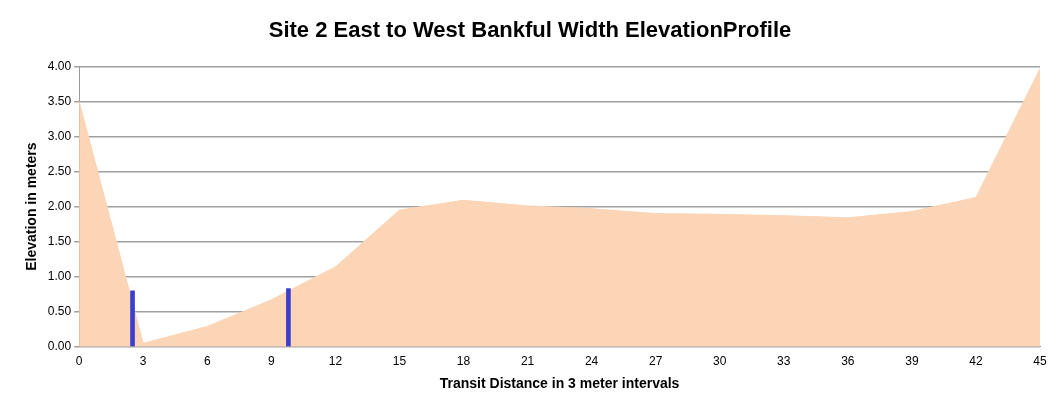 This screenshot has height=405, width=1058. I want to click on x-axis-title: Transit Distance in 3 meter intervals, so click(559, 383).